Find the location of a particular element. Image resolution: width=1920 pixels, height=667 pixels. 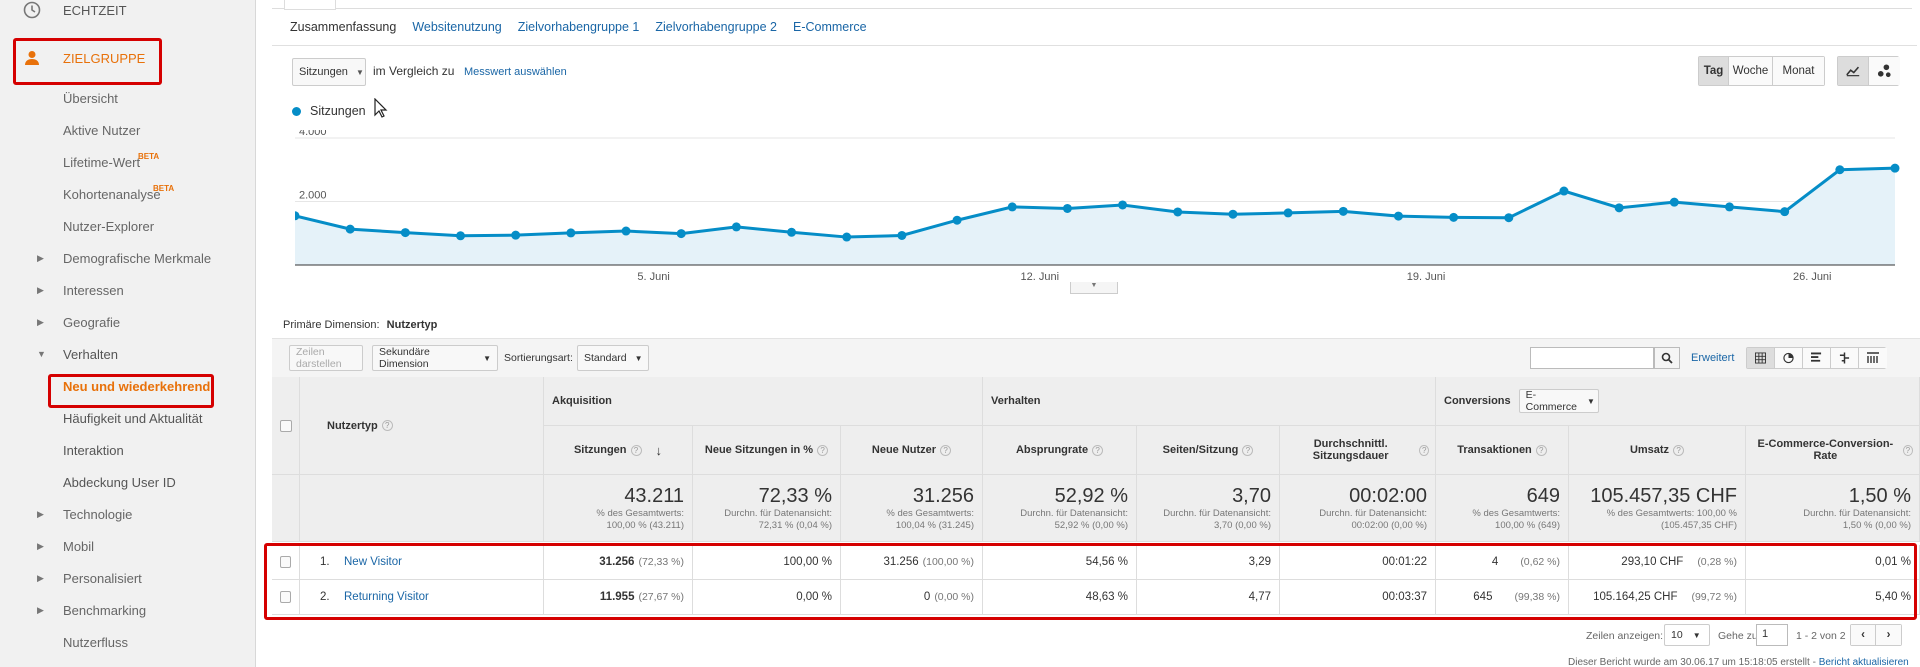

sidebar-item-technology: ▶ Technologie is located at coordinates (128, 514).